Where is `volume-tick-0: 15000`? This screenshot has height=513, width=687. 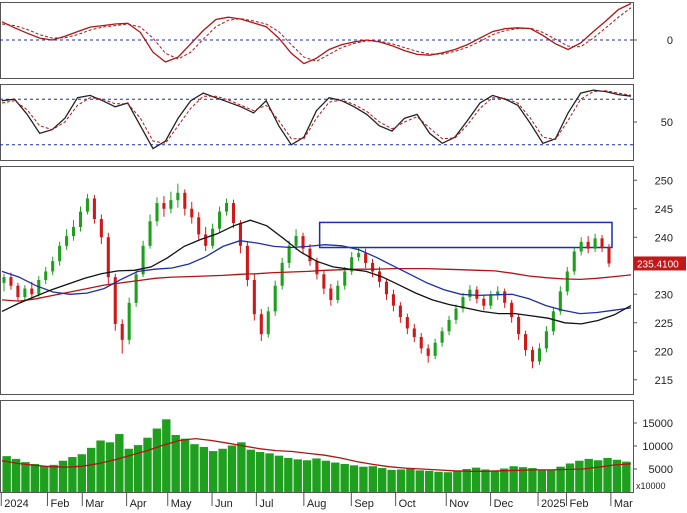 volume-tick-0: 15000 is located at coordinates (657, 424).